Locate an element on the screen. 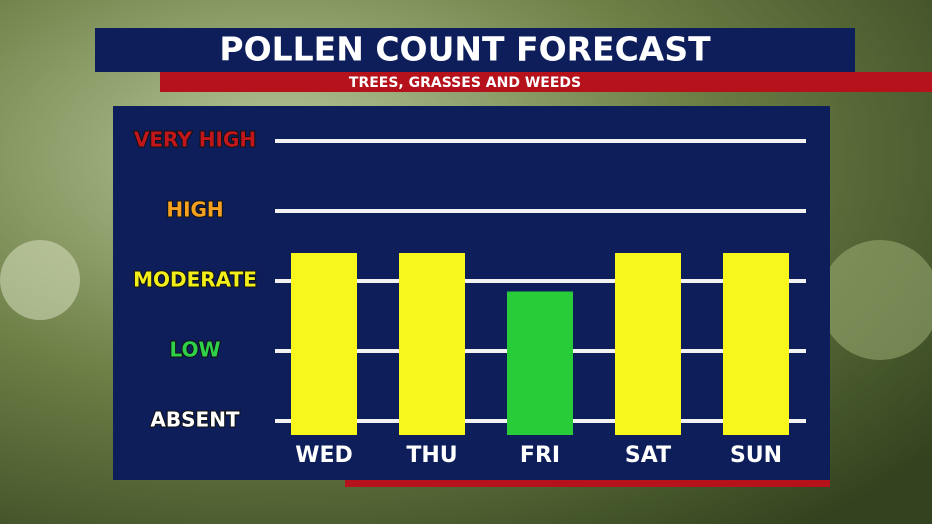 The width and height of the screenshot is (932, 524). y-tick-label: HIGH is located at coordinates (194, 210).